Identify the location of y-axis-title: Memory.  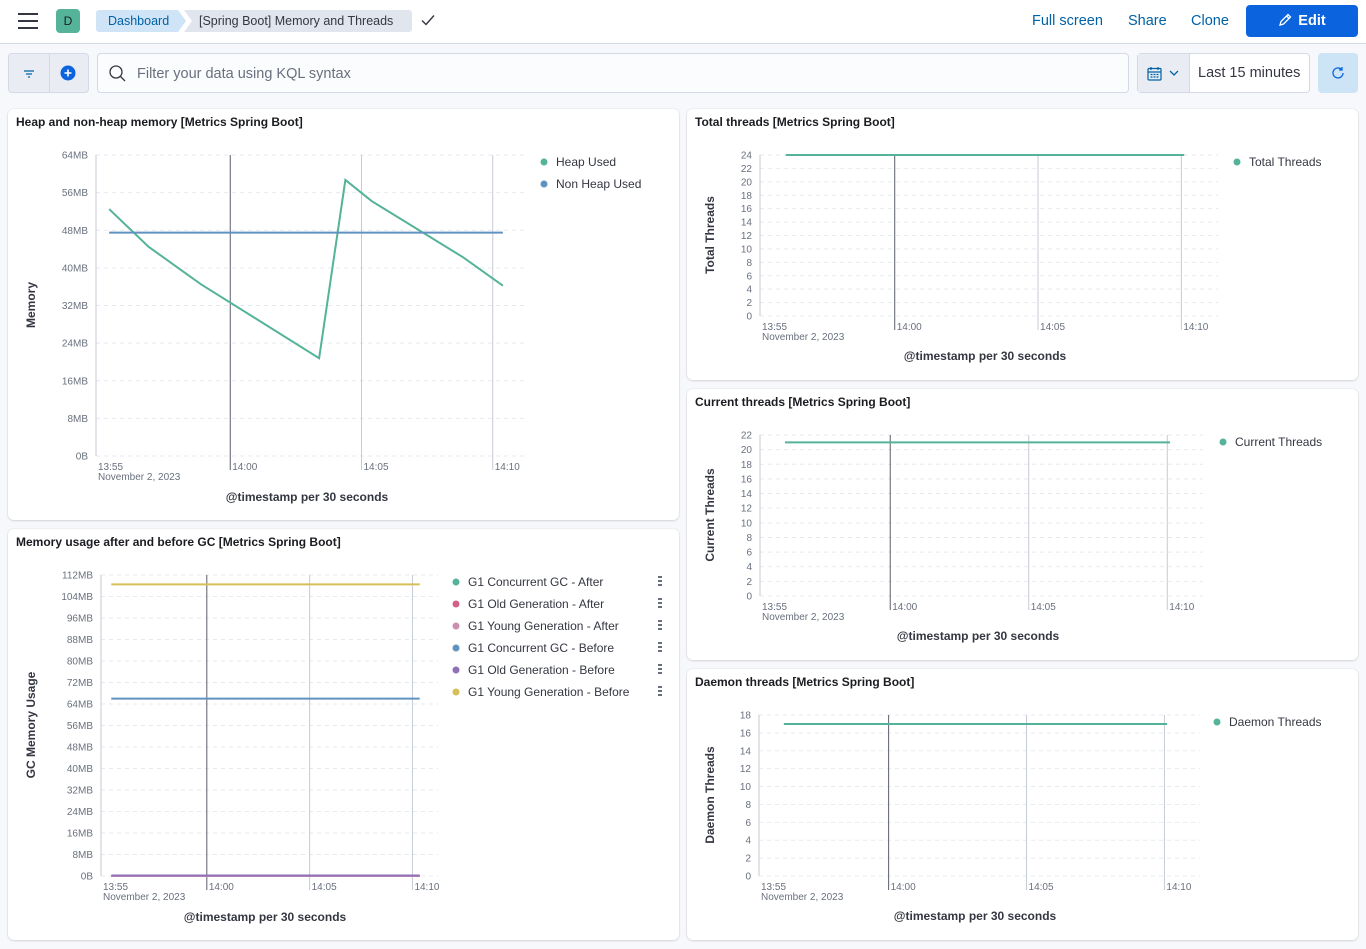
(31, 305).